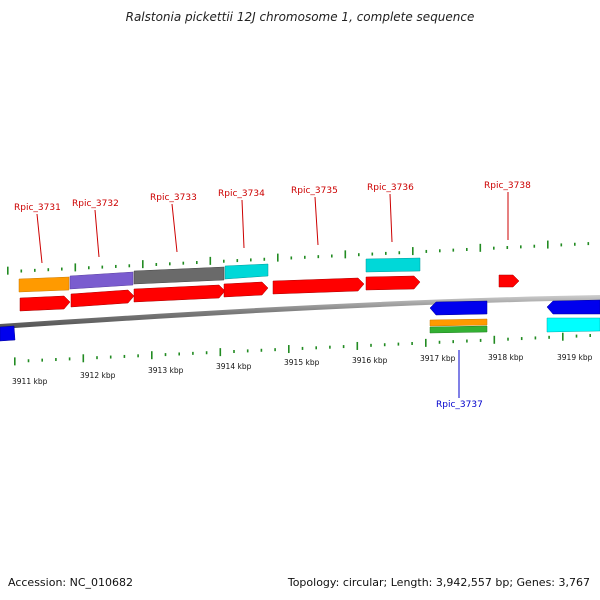 The image size is (600, 600). Describe the element at coordinates (459, 405) in the screenshot. I see `gene-label-Rpic_3737: Rpic_3737` at that location.